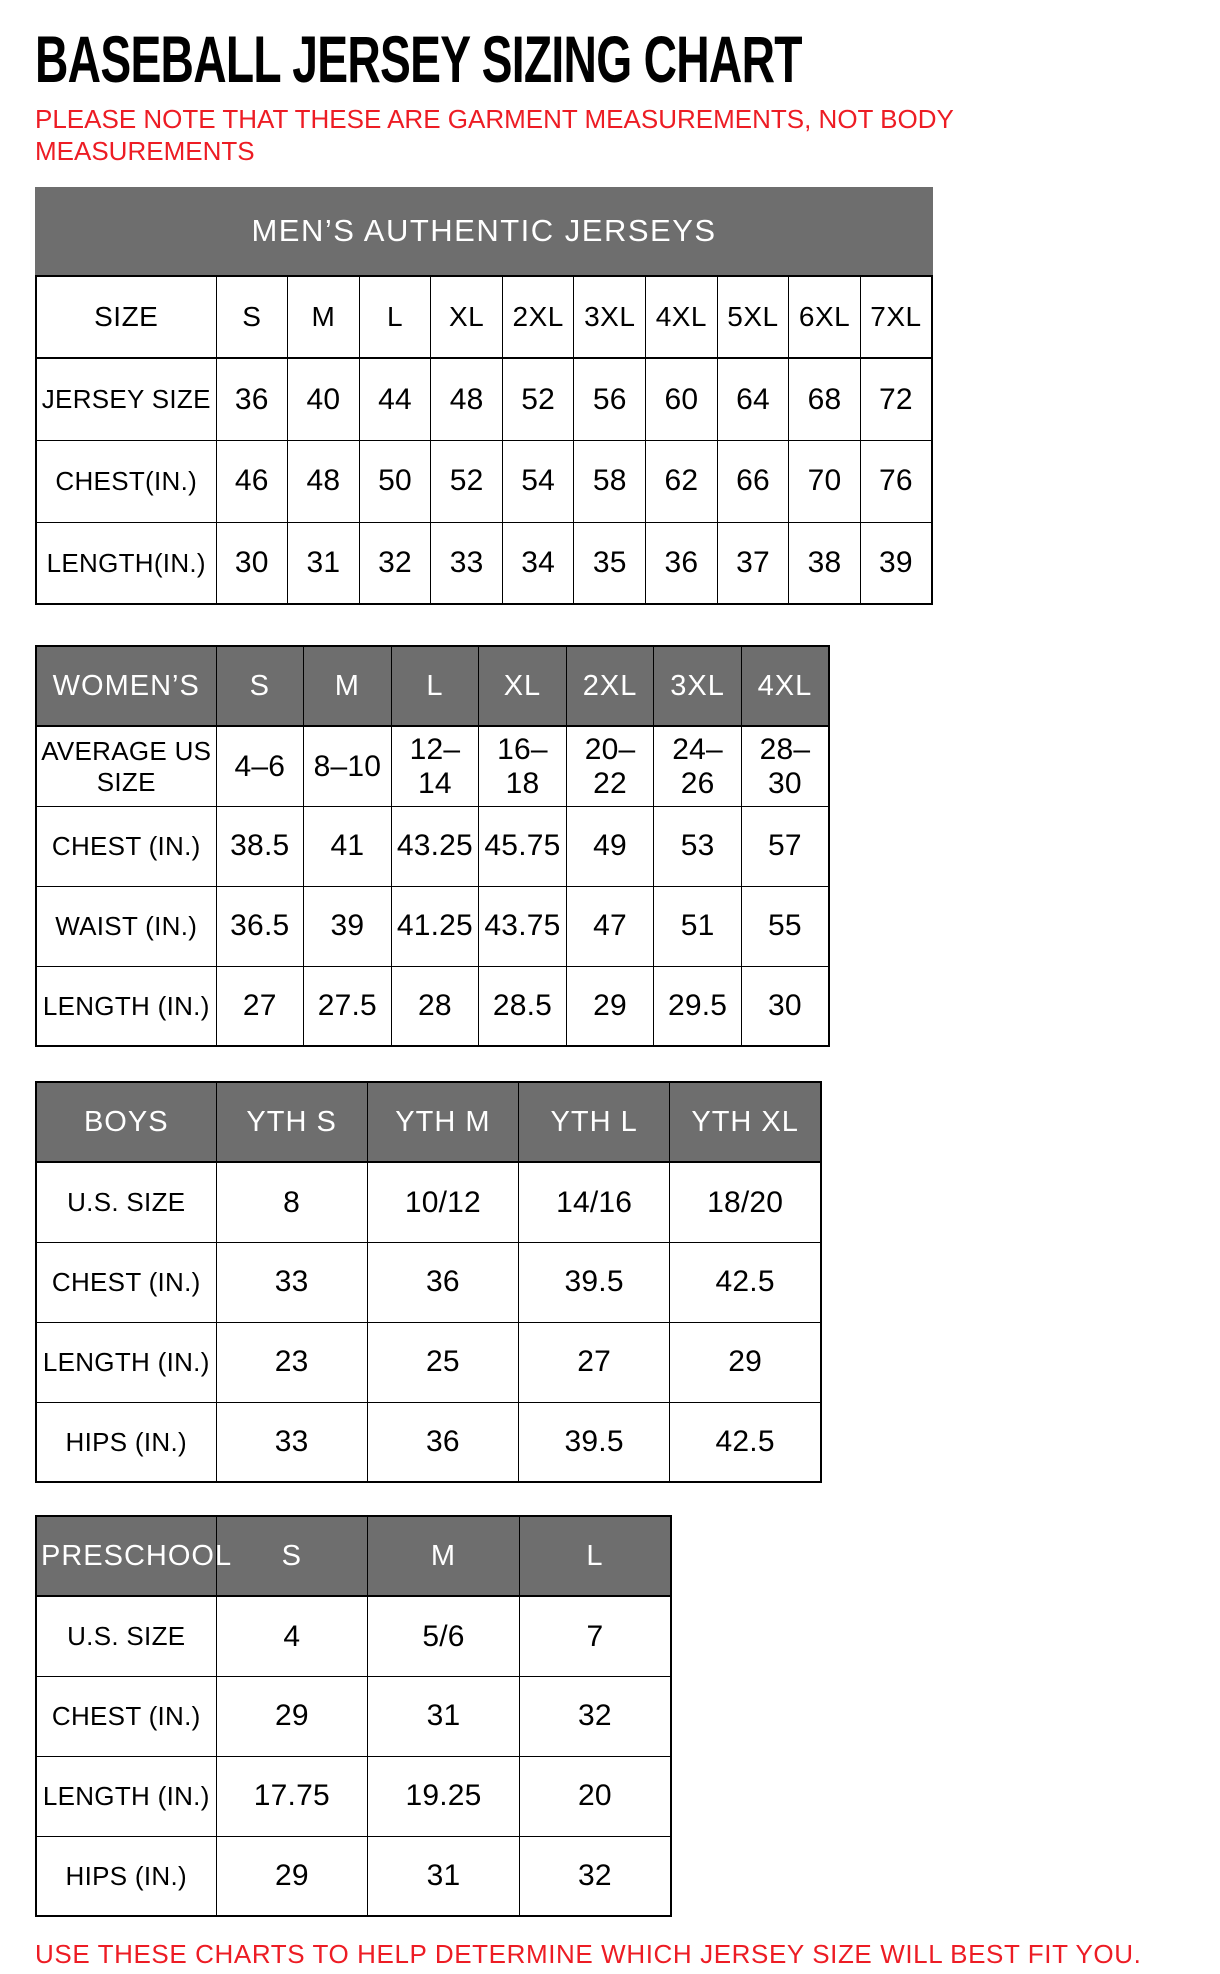 This screenshot has height=1974, width=1220. I want to click on womens-jerseys-header-row: WOMEN’S S M L XL 2XL 3XL 4XL, so click(432, 686).